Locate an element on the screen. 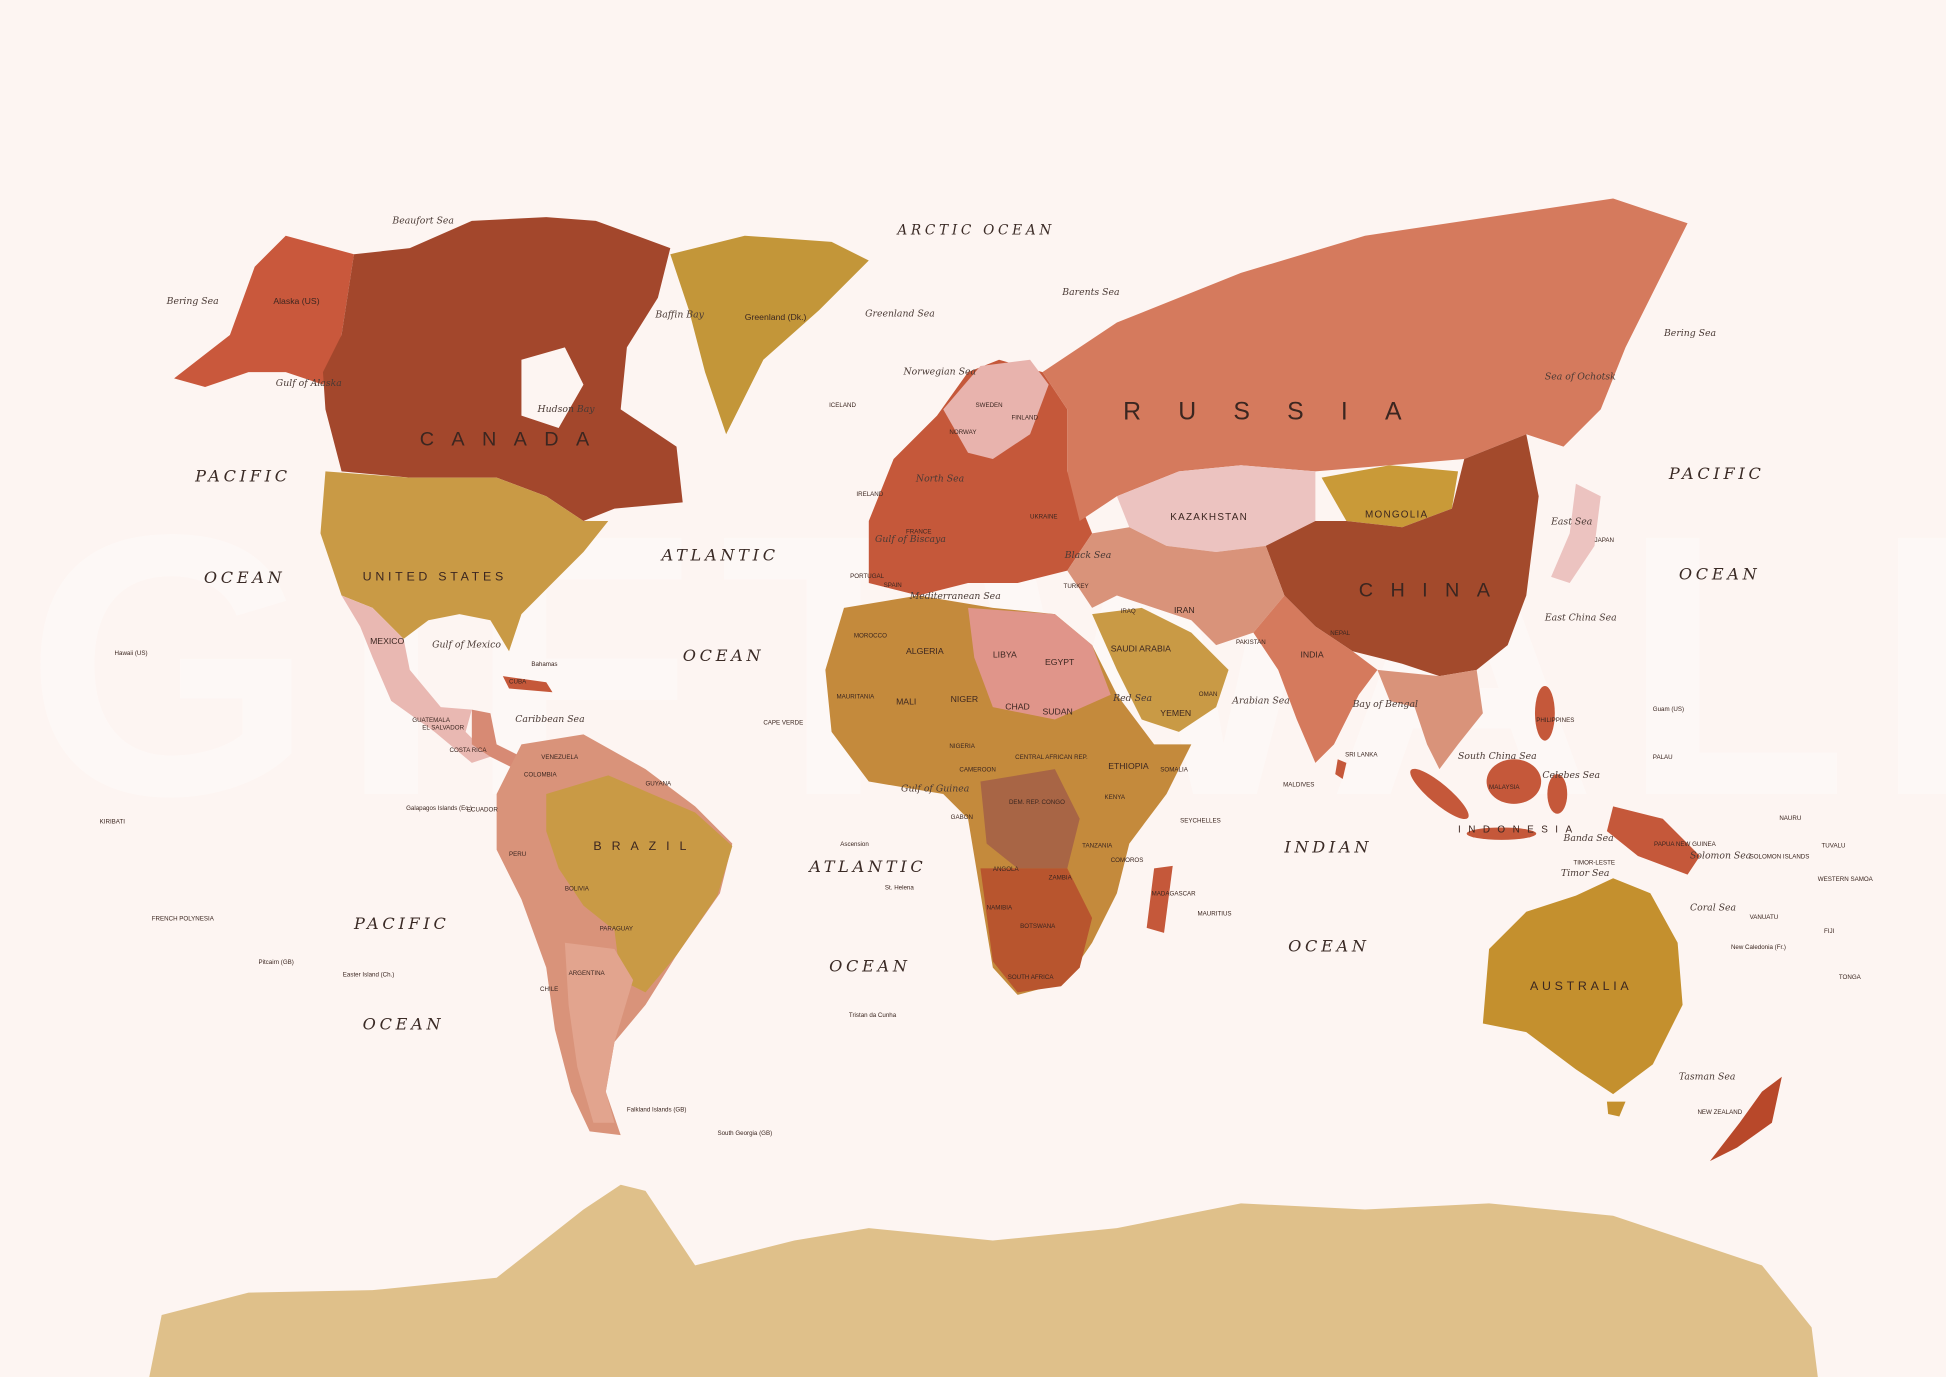 Image resolution: width=1946 pixels, height=1377 pixels. country-label: WESTERN SAMOA is located at coordinates (1846, 879).